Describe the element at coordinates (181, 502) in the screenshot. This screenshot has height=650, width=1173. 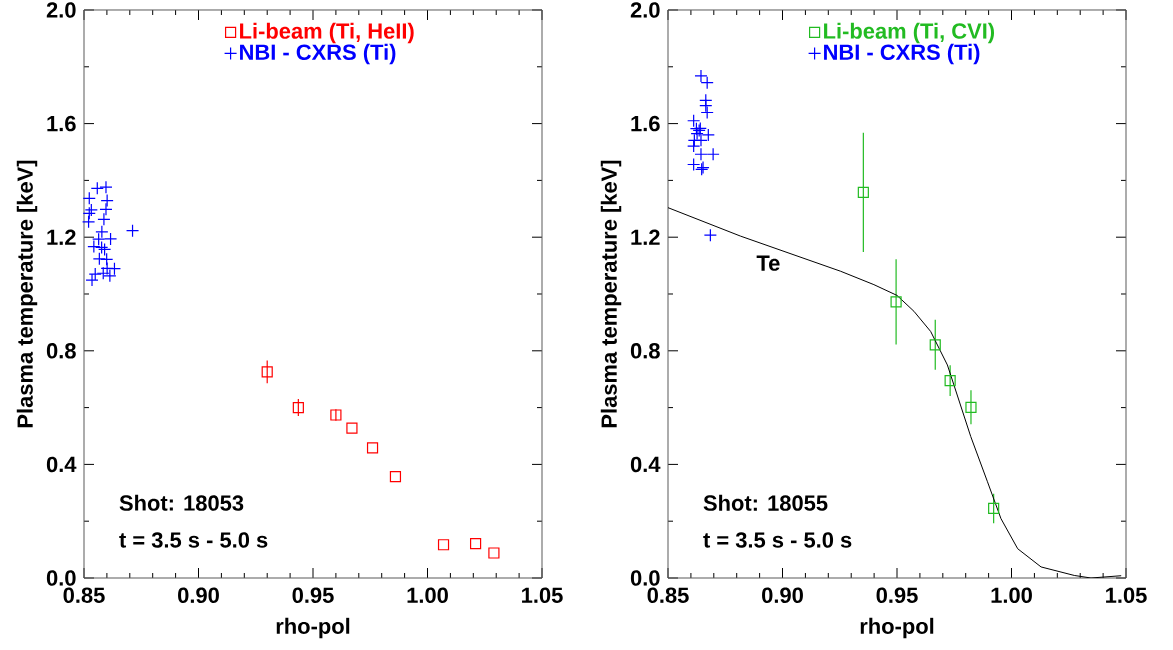
I see `annotation: Shot: 18053` at that location.